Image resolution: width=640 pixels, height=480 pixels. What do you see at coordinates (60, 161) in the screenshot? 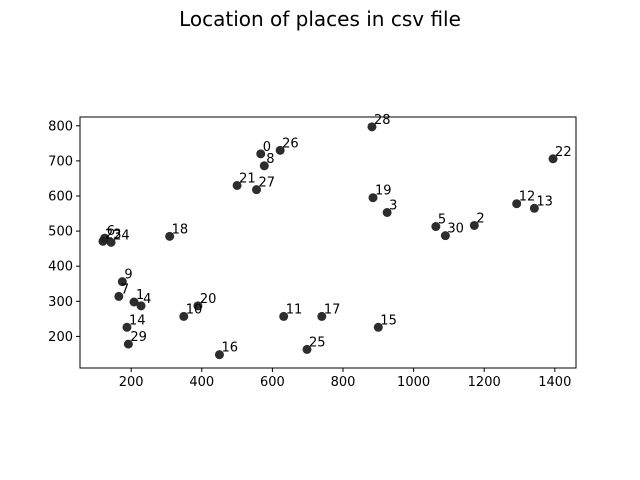
I see `y-tick-label: 700` at bounding box center [60, 161].